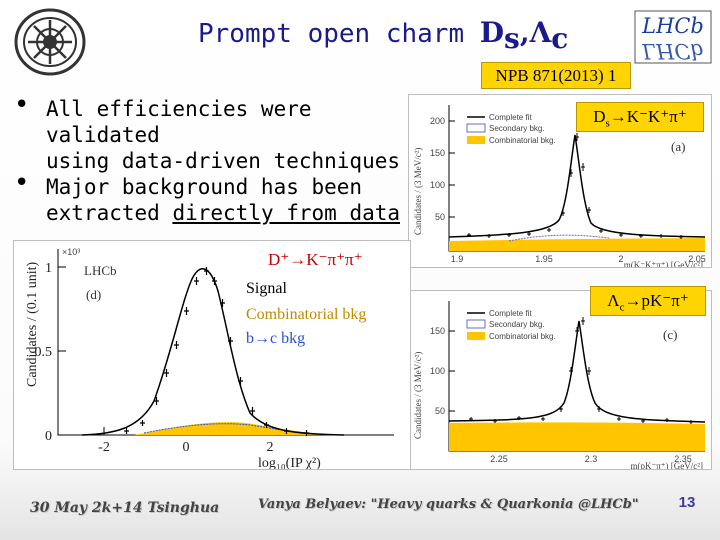 Image resolution: width=720 pixels, height=540 pixels. What do you see at coordinates (599, 116) in the screenshot?
I see `decay-main: D` at bounding box center [599, 116].